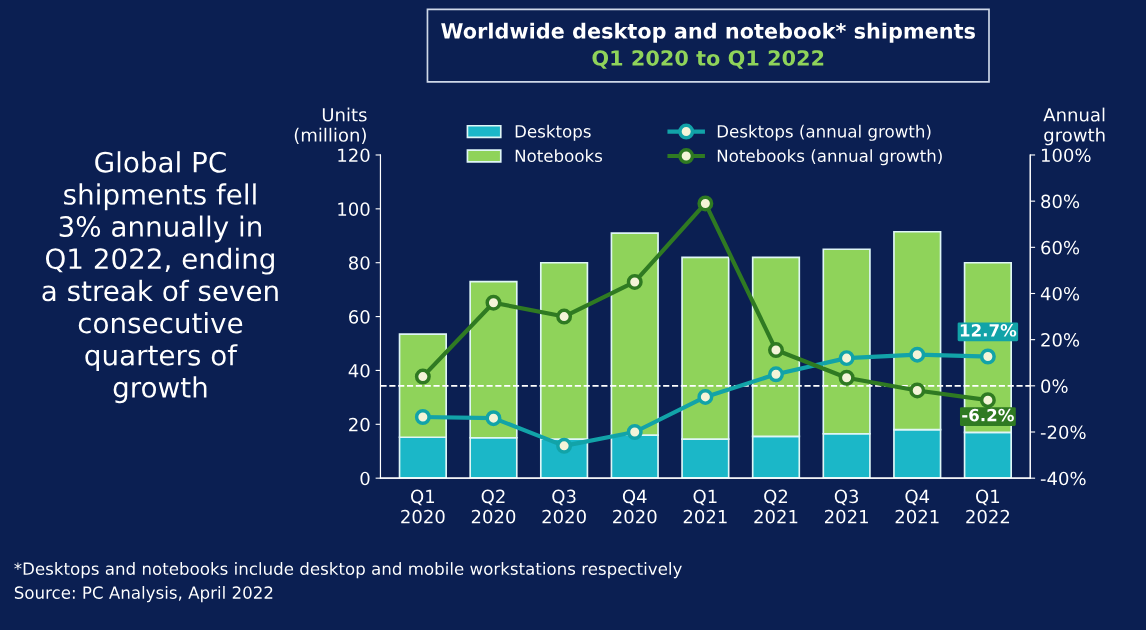 The image size is (1146, 630). I want to click on y2-tick-label: 80%, so click(1060, 201).